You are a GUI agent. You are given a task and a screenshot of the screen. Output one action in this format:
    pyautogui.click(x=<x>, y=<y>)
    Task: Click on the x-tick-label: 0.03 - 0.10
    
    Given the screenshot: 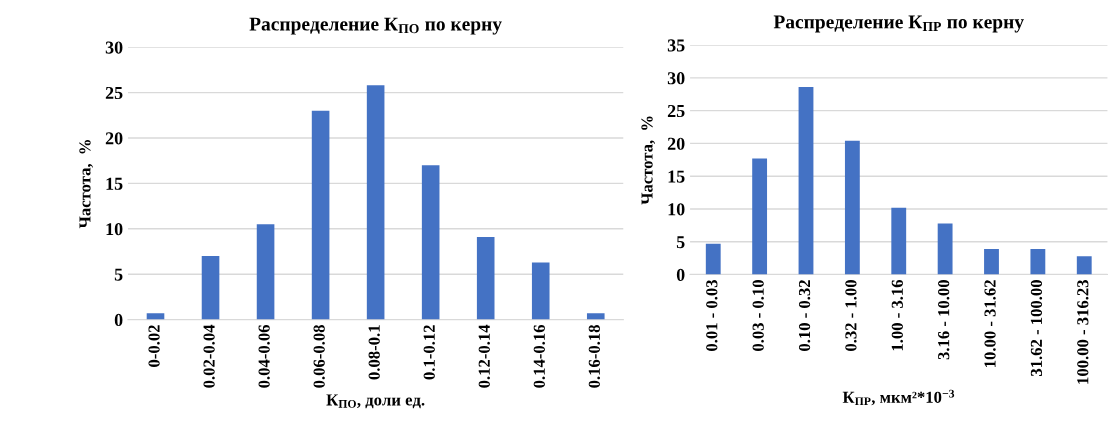 What is the action you would take?
    pyautogui.click(x=758, y=315)
    